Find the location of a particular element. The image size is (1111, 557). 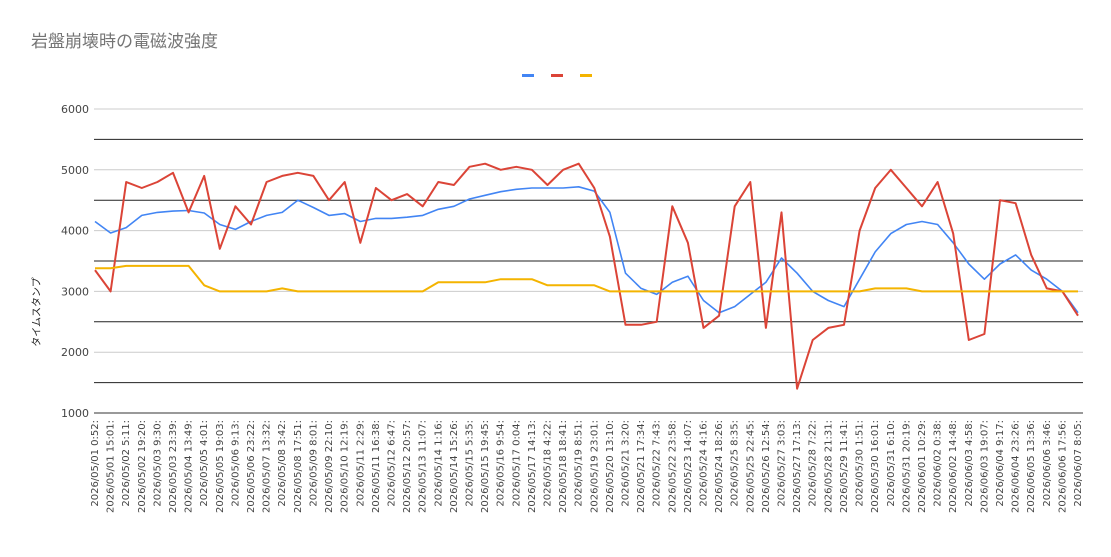

x-tick-label: 2026/05/03 9:30: is located at coordinates (157, 463).